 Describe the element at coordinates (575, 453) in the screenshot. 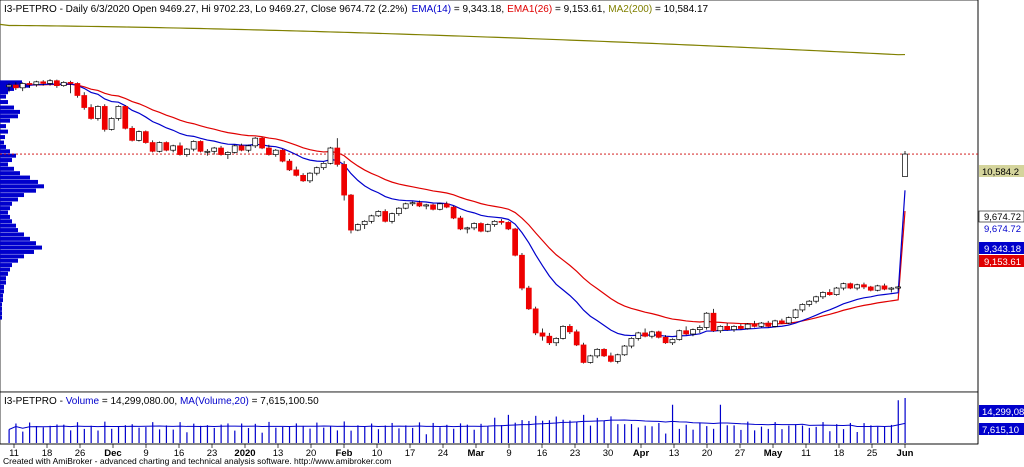

I see `x-tick-label: 23` at that location.